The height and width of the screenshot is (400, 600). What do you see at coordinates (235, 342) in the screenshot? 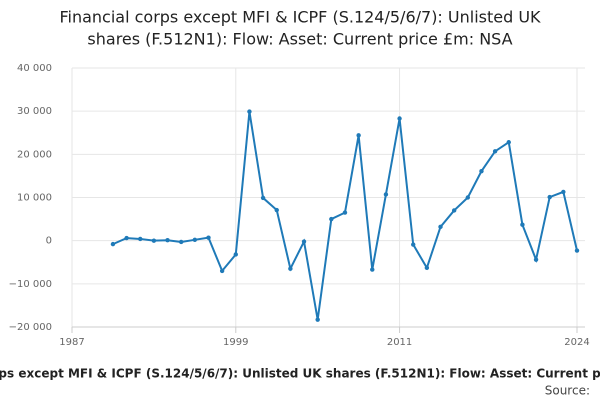
I see `x-tick-label: 1999` at bounding box center [235, 342].